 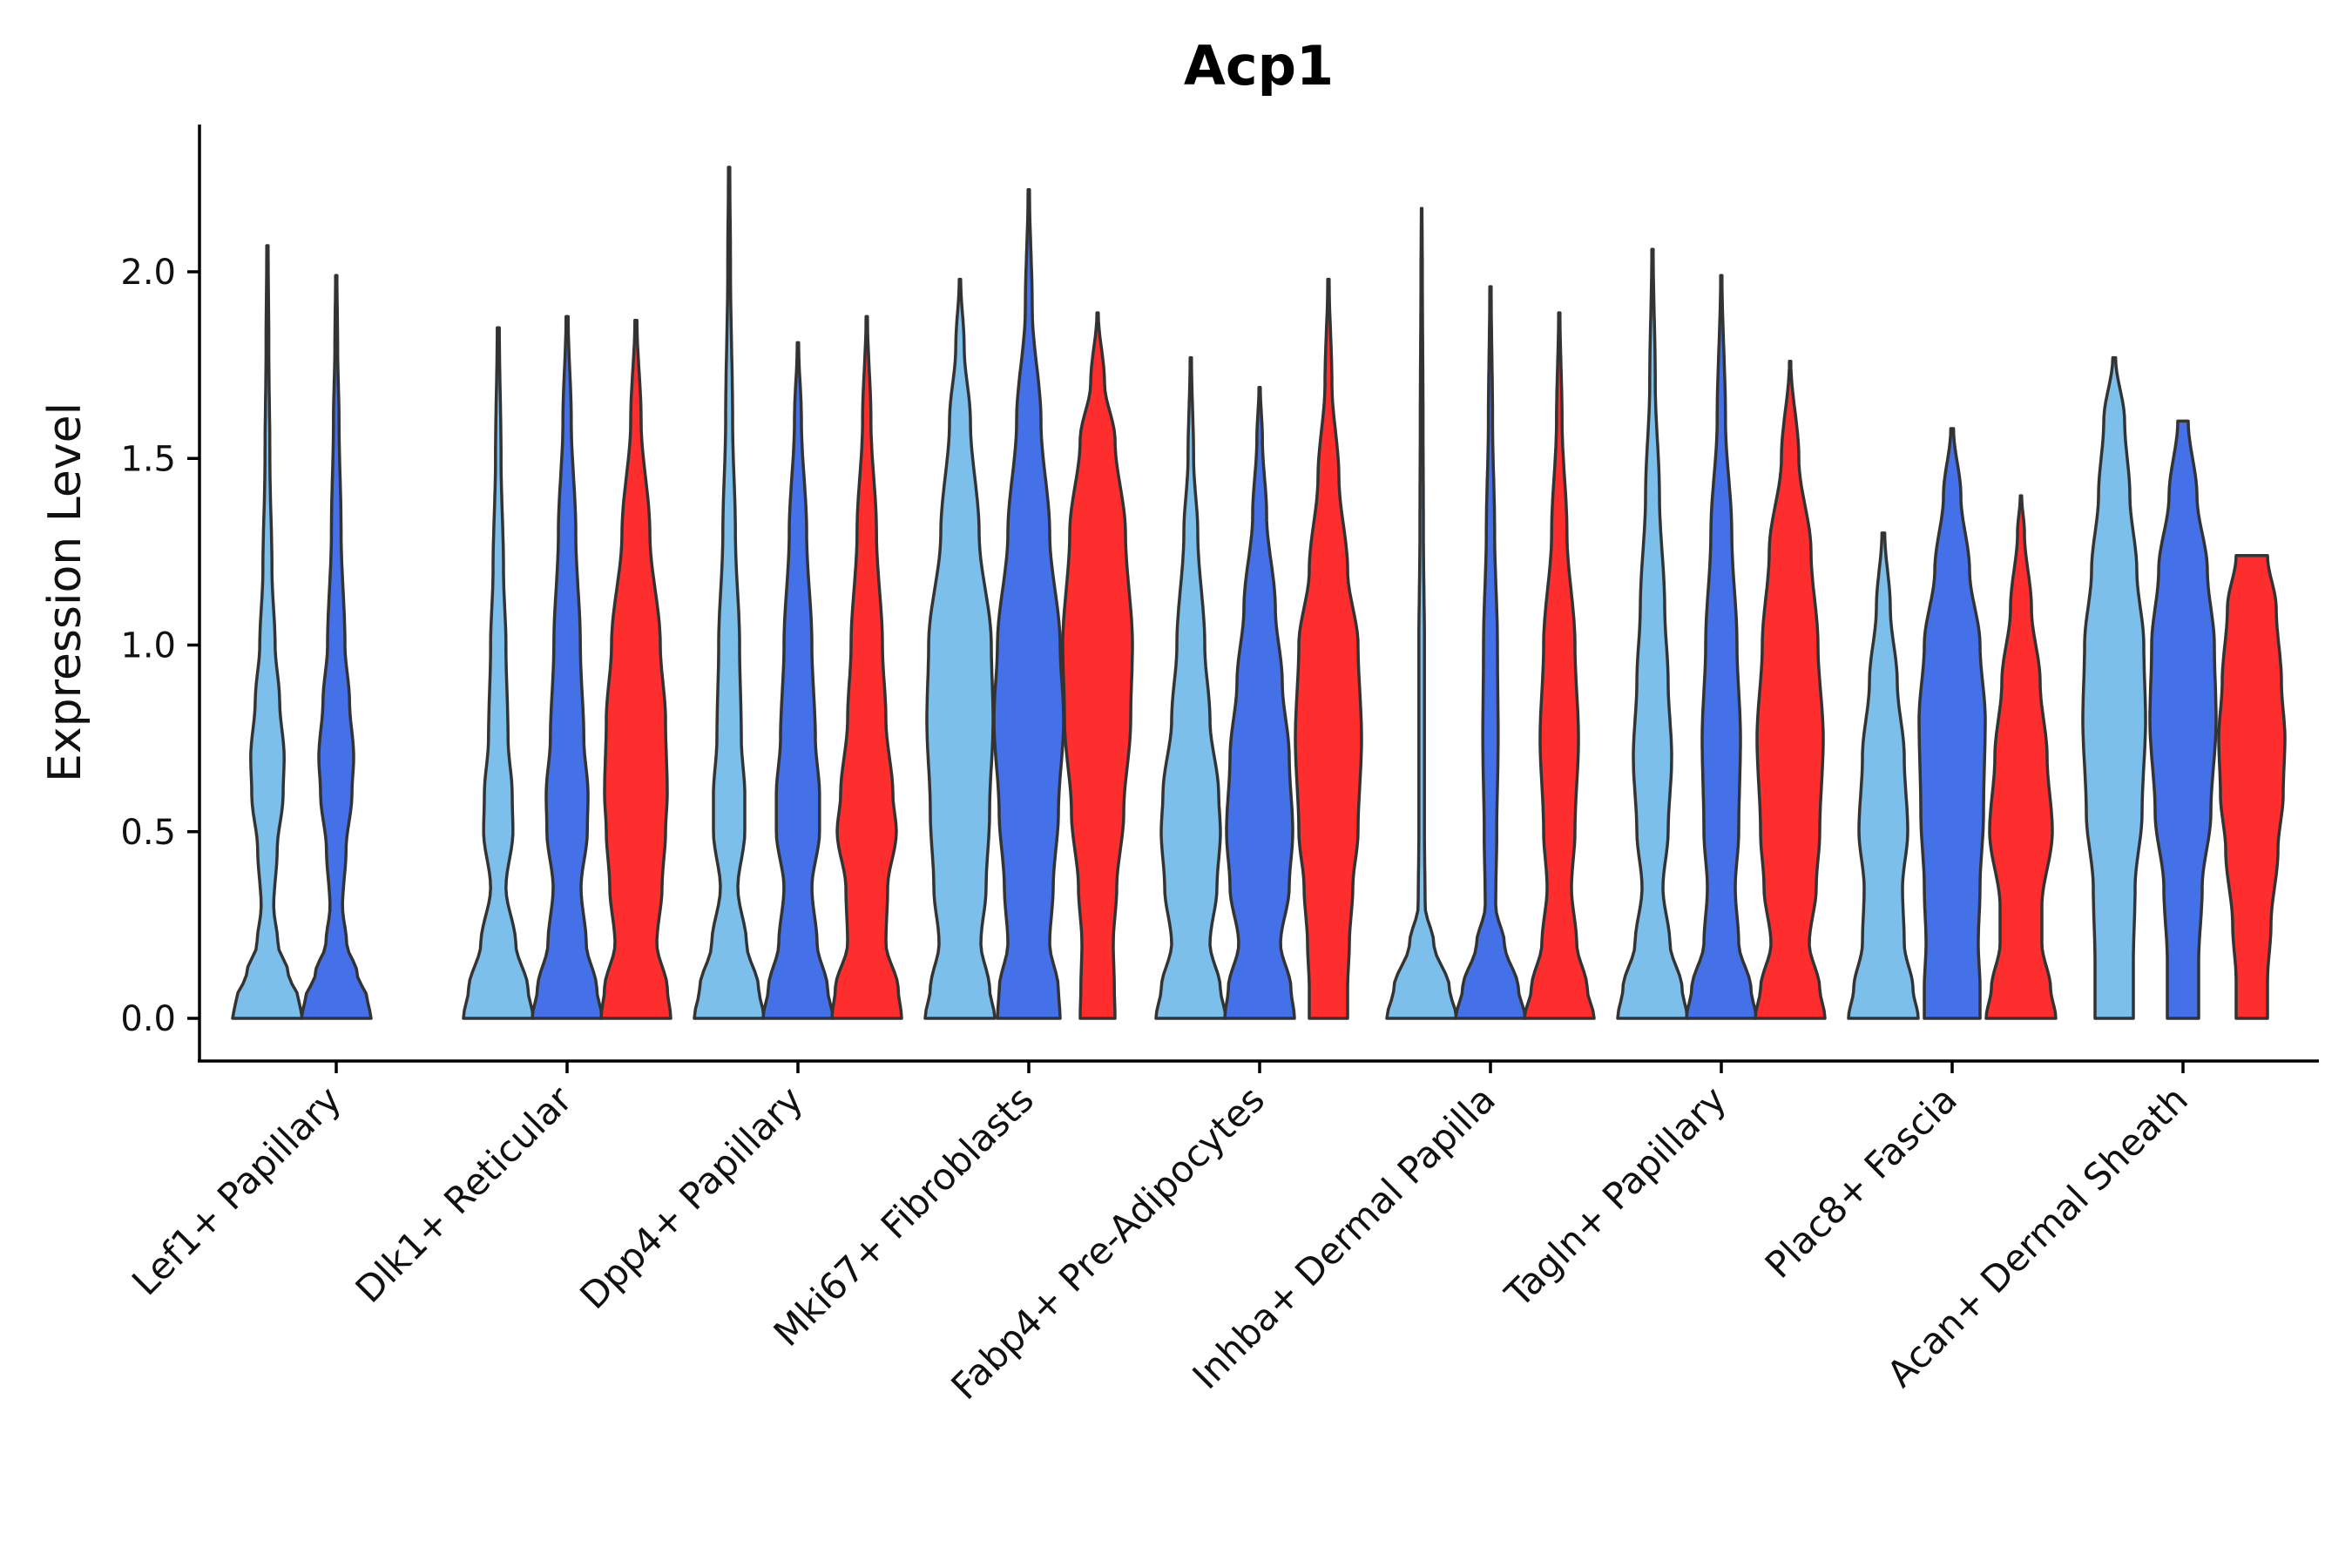 I want to click on x-tick-label: Plac8+ Fascia, so click(x=1861, y=1182).